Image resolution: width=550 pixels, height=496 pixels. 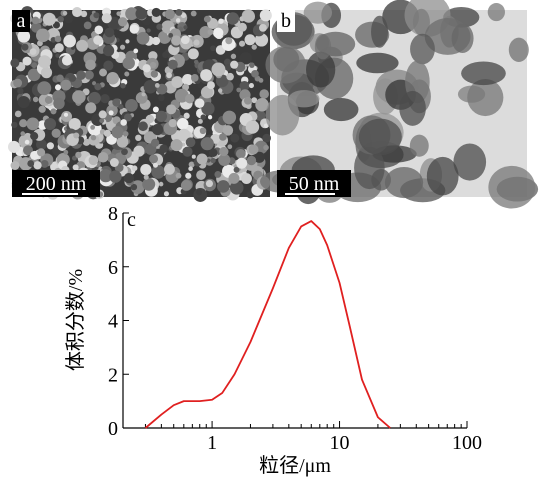 What do you see at coordinates (21, 21) in the screenshot?
I see `label-box` at bounding box center [21, 21].